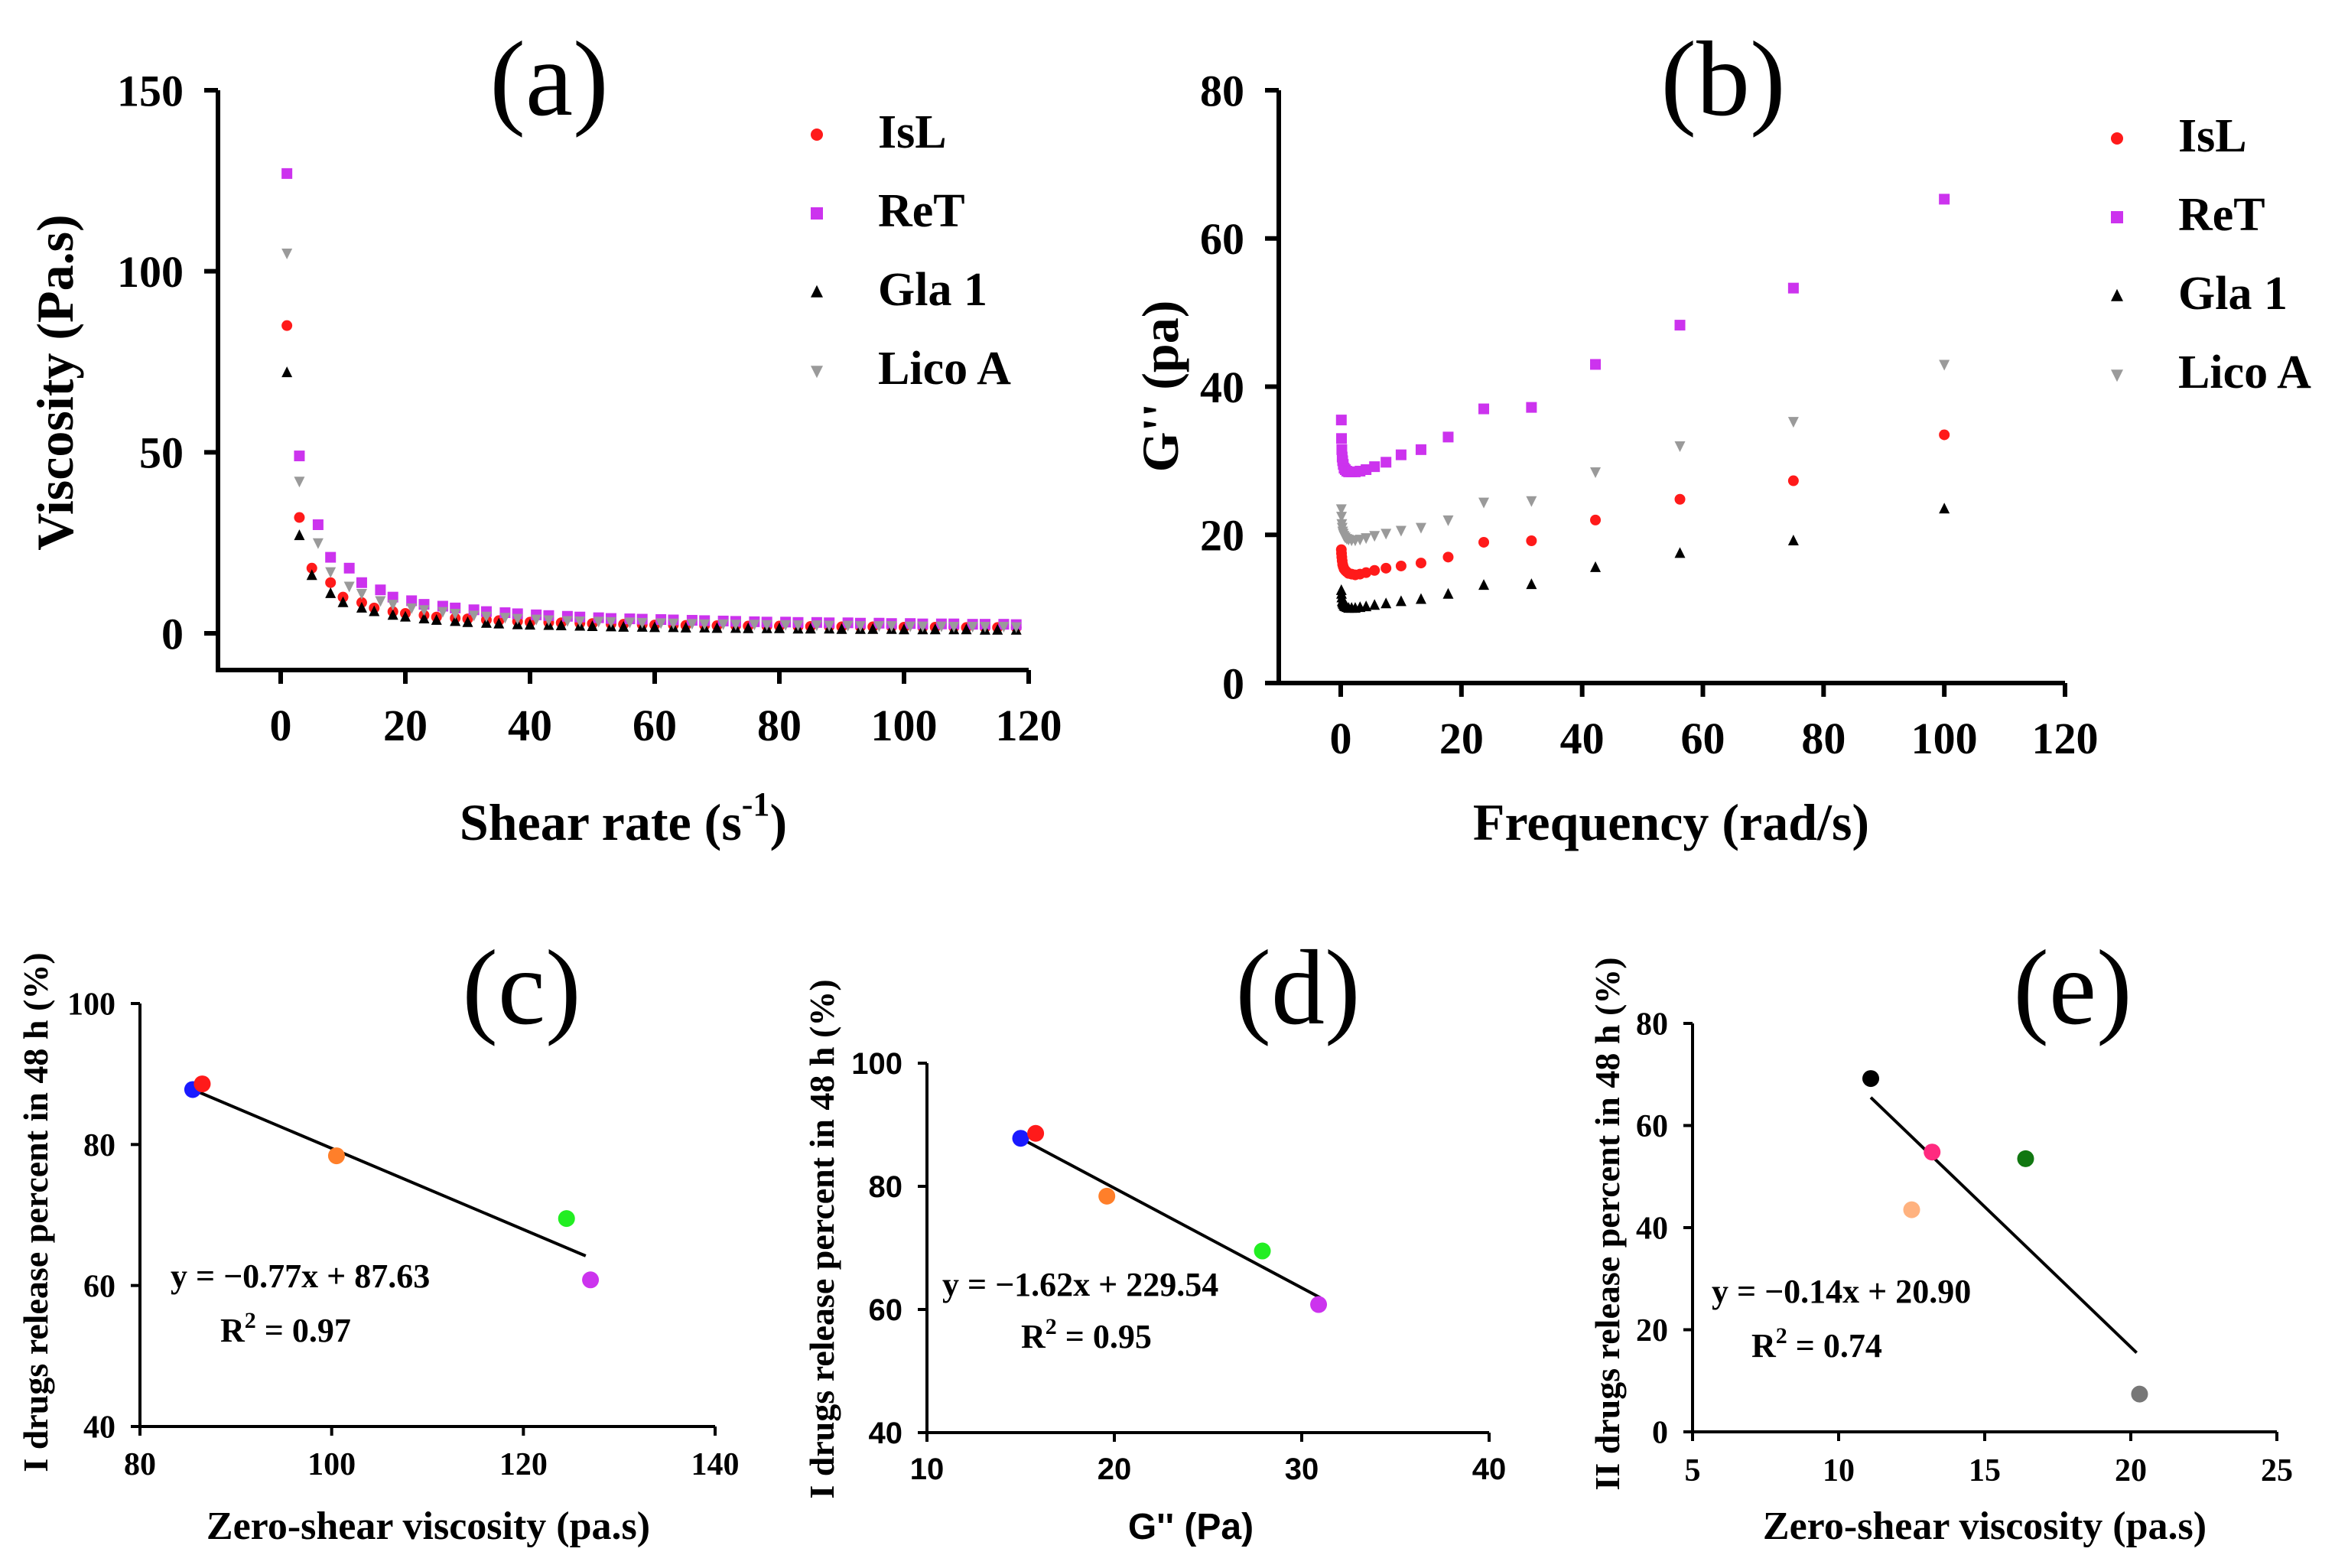 This screenshot has height=1568, width=2335. What do you see at coordinates (173, 634) in the screenshot?
I see `panel-a-y-tick-label: 0` at bounding box center [173, 634].